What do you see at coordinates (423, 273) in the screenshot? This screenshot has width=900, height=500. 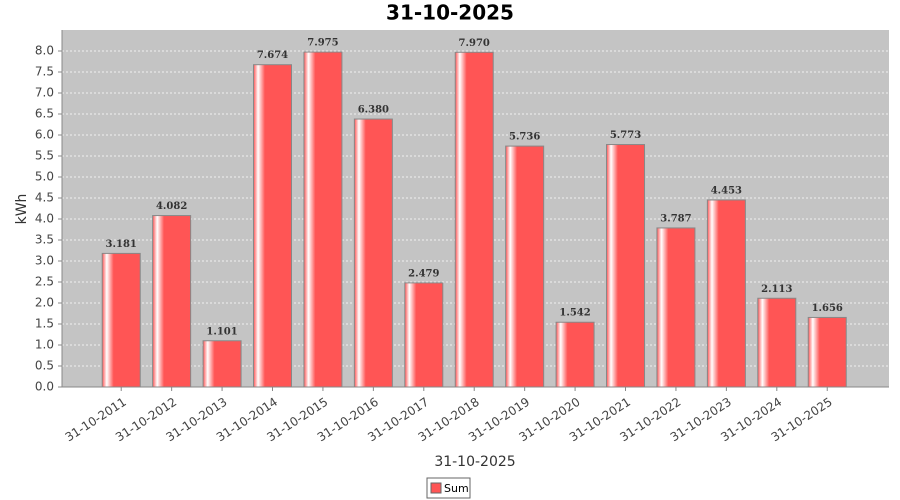 I see `value-label: 2.479` at bounding box center [423, 273].